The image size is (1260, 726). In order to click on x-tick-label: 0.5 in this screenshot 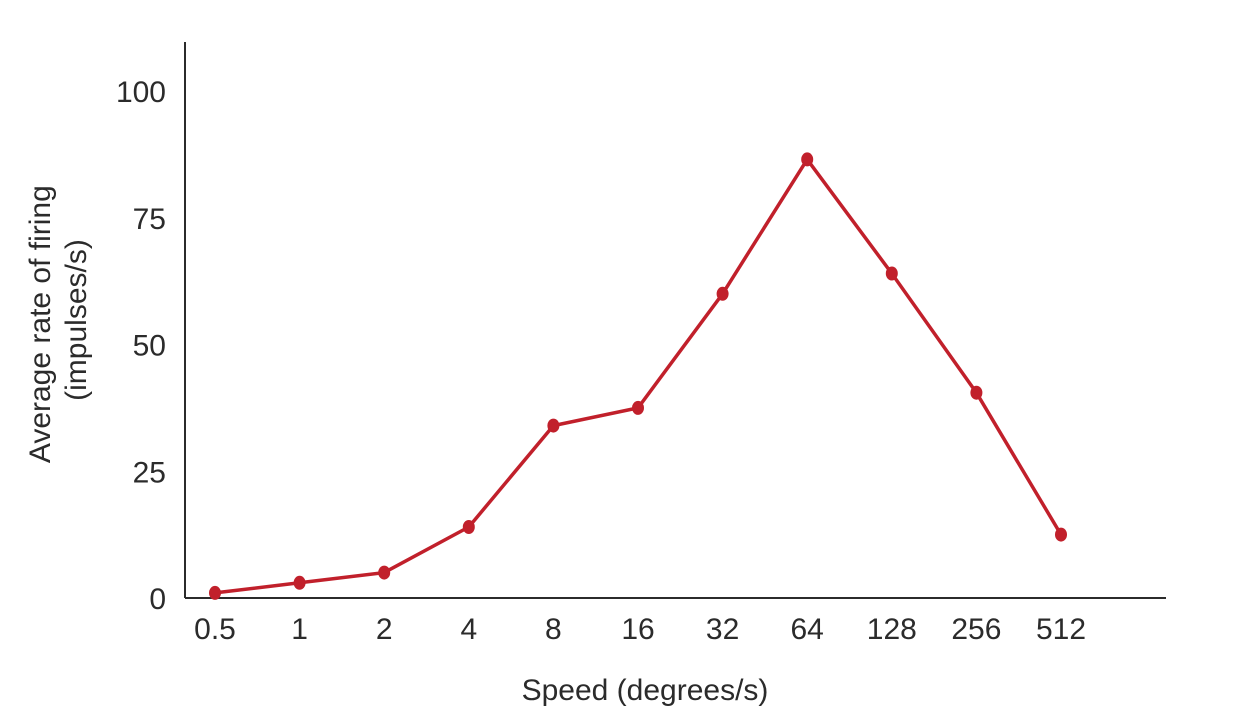, I will do `click(215, 629)`.